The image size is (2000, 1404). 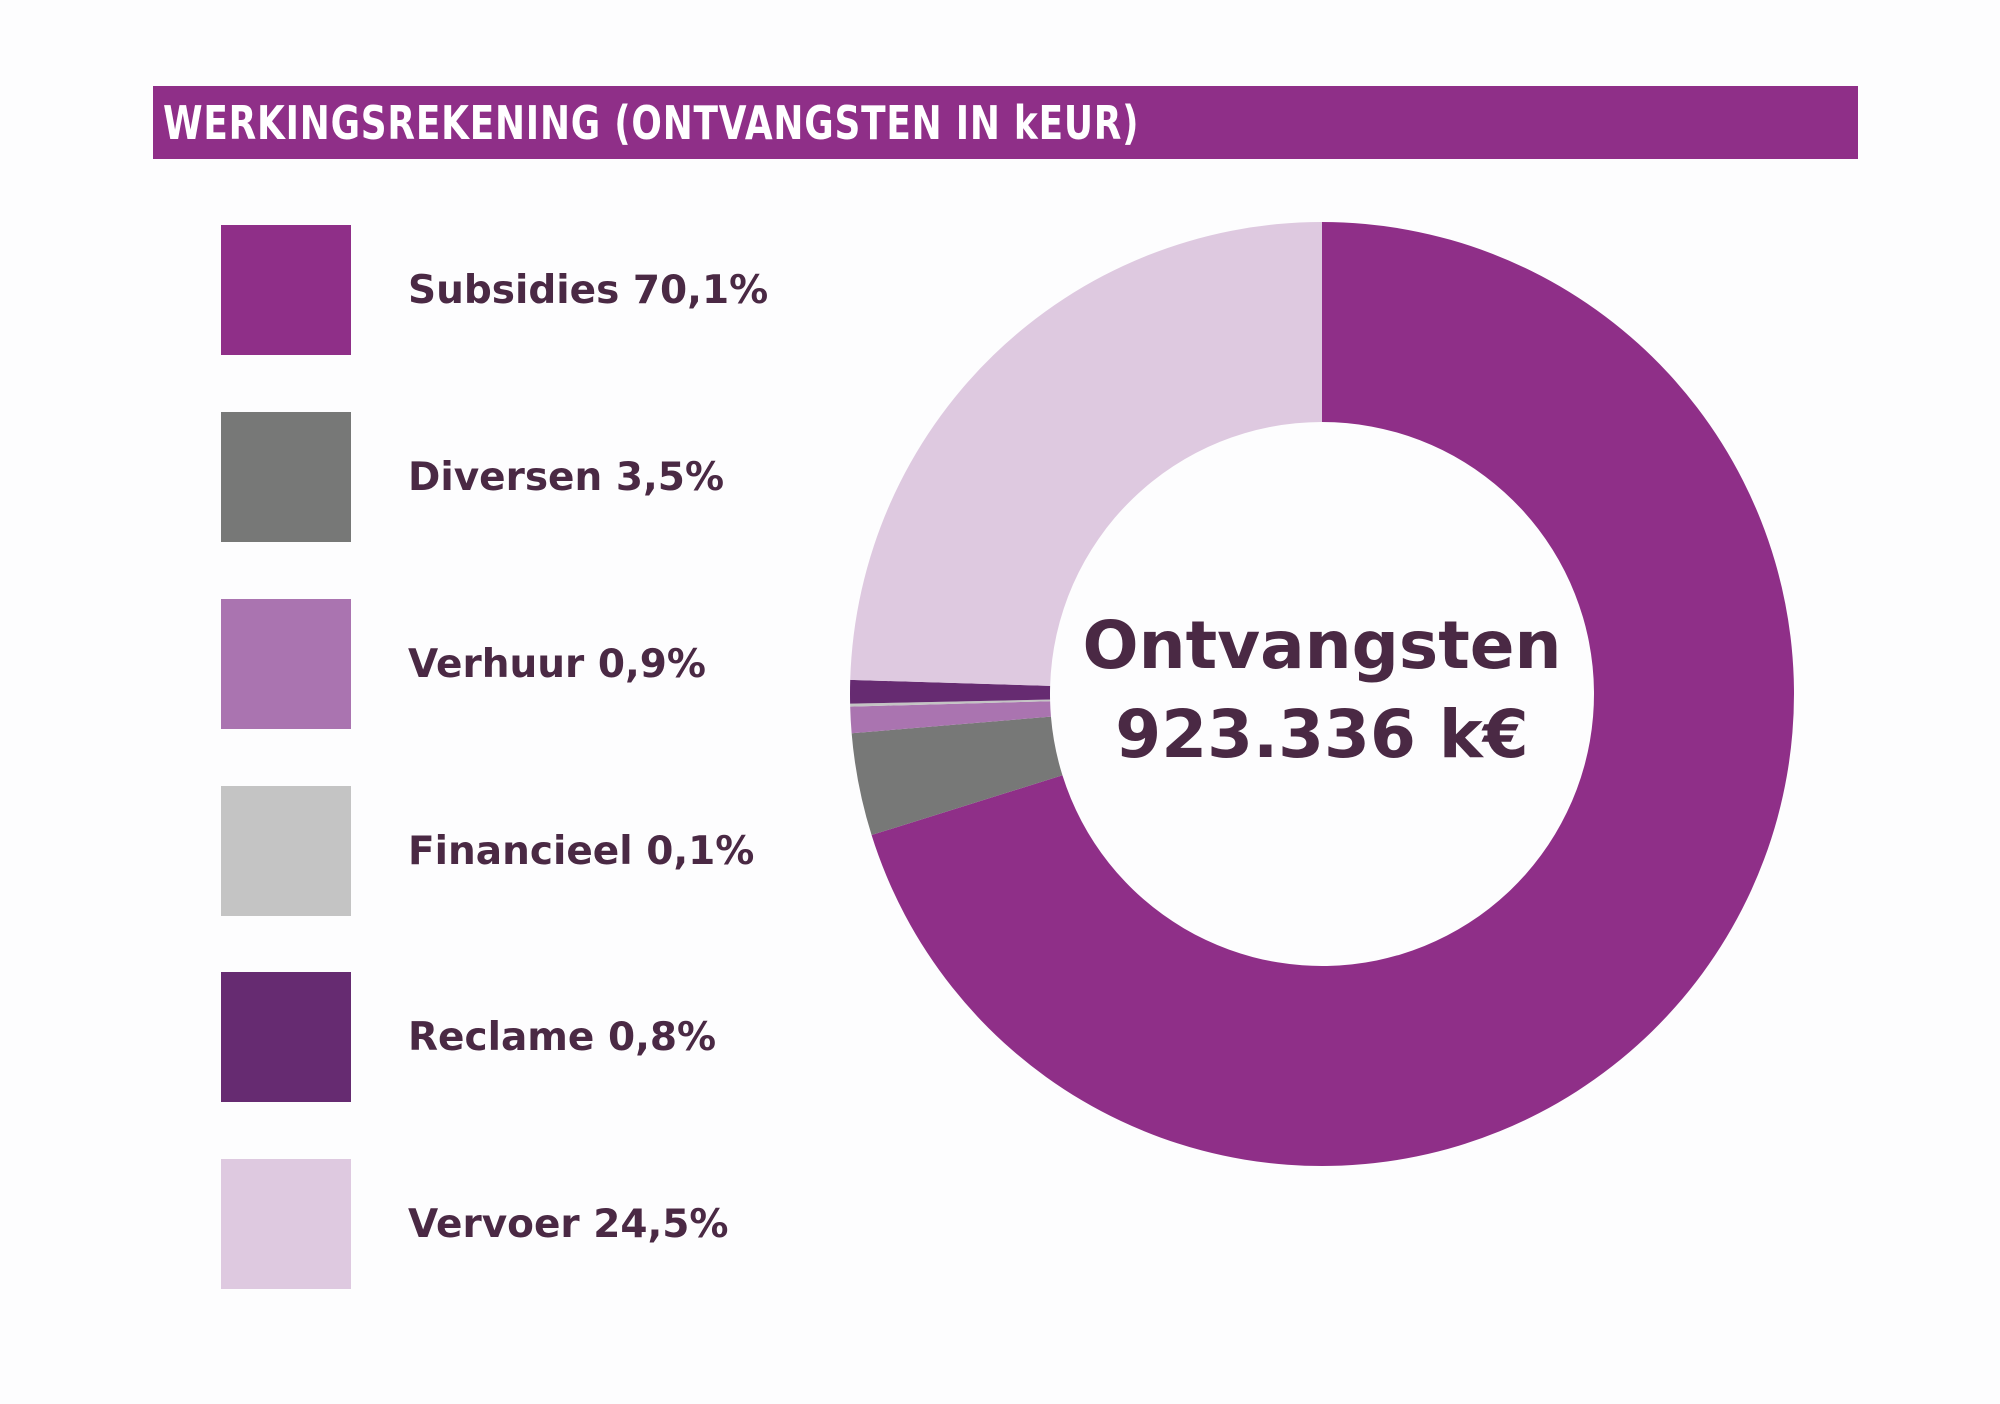 I want to click on slice-verhuur, so click(x=950, y=717).